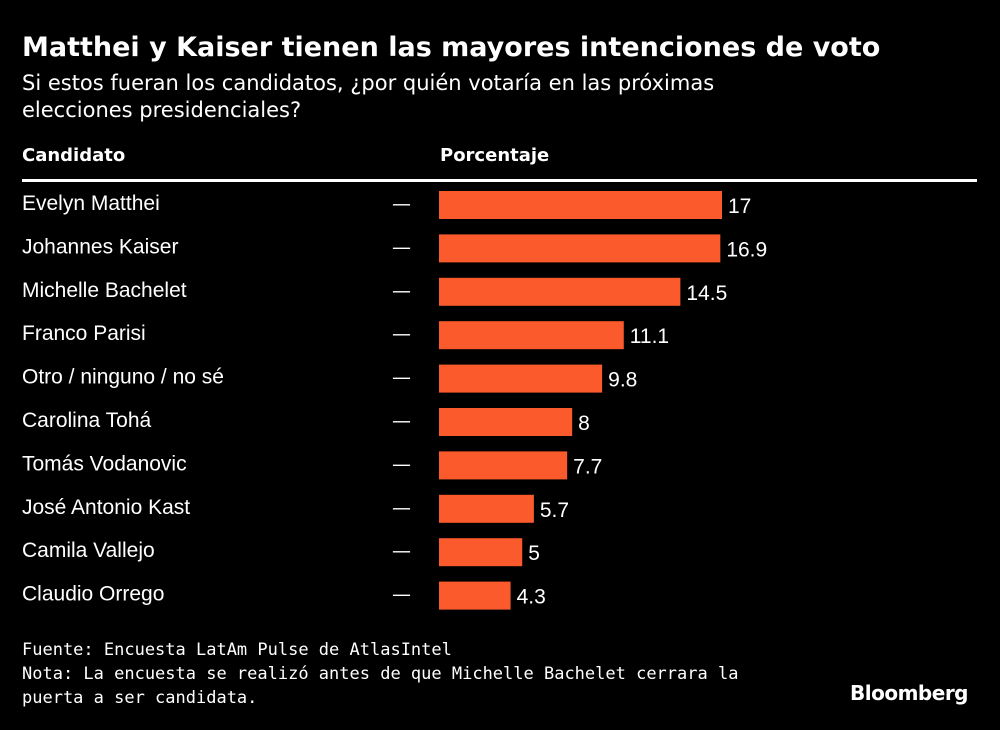 This screenshot has height=730, width=1000. I want to click on bar-row: Tomás Vodanovic — 7.7, so click(312, 465).